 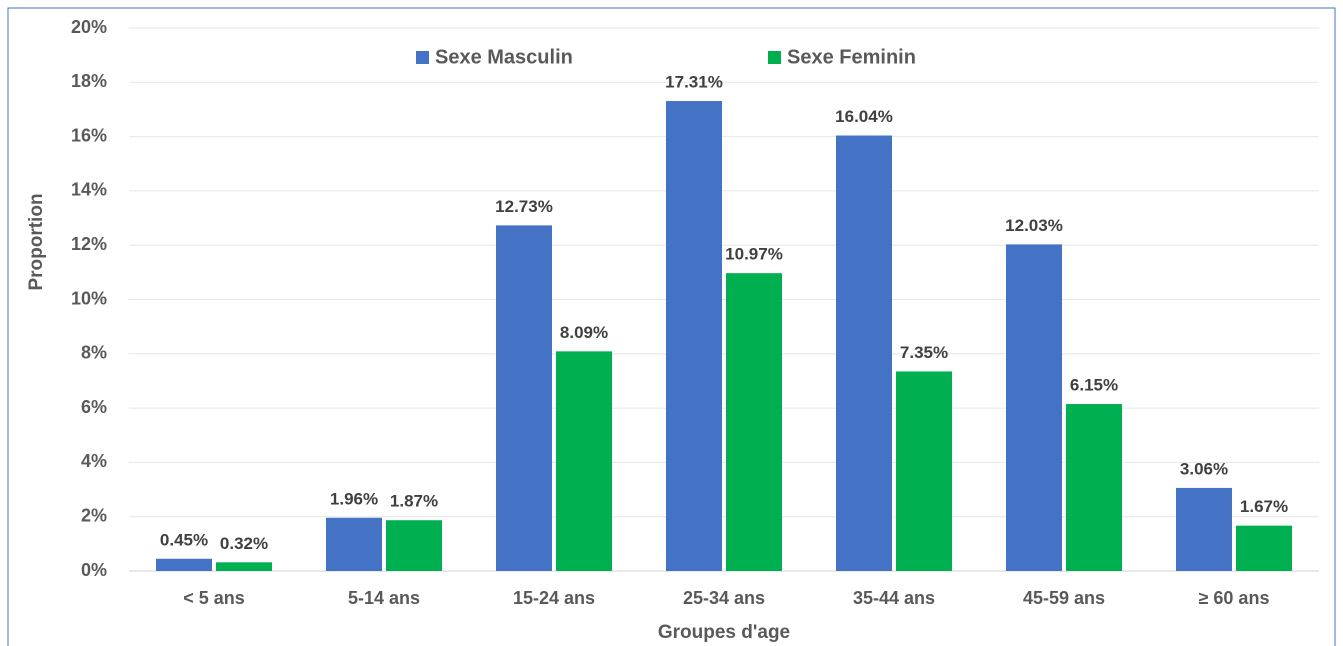 I want to click on y-axis-label: Proportion, so click(x=36, y=241).